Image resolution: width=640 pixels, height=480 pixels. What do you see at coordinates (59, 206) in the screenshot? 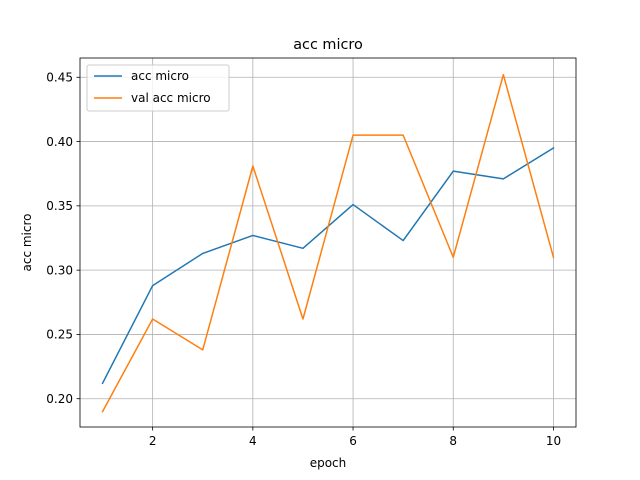
I see `y-tick-label: 0.35` at bounding box center [59, 206].